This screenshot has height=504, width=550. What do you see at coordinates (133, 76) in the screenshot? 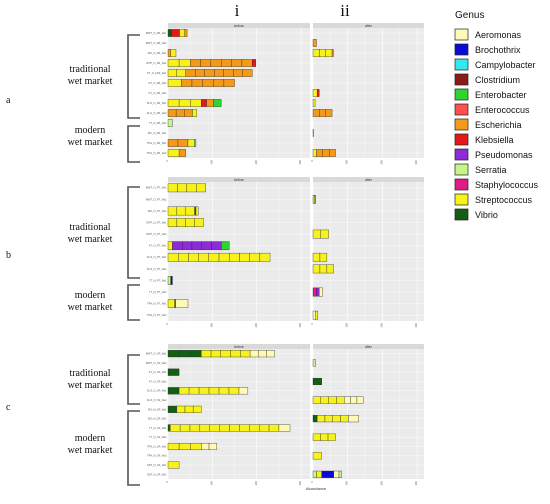
I see `brace-a-traditional` at bounding box center [133, 76].